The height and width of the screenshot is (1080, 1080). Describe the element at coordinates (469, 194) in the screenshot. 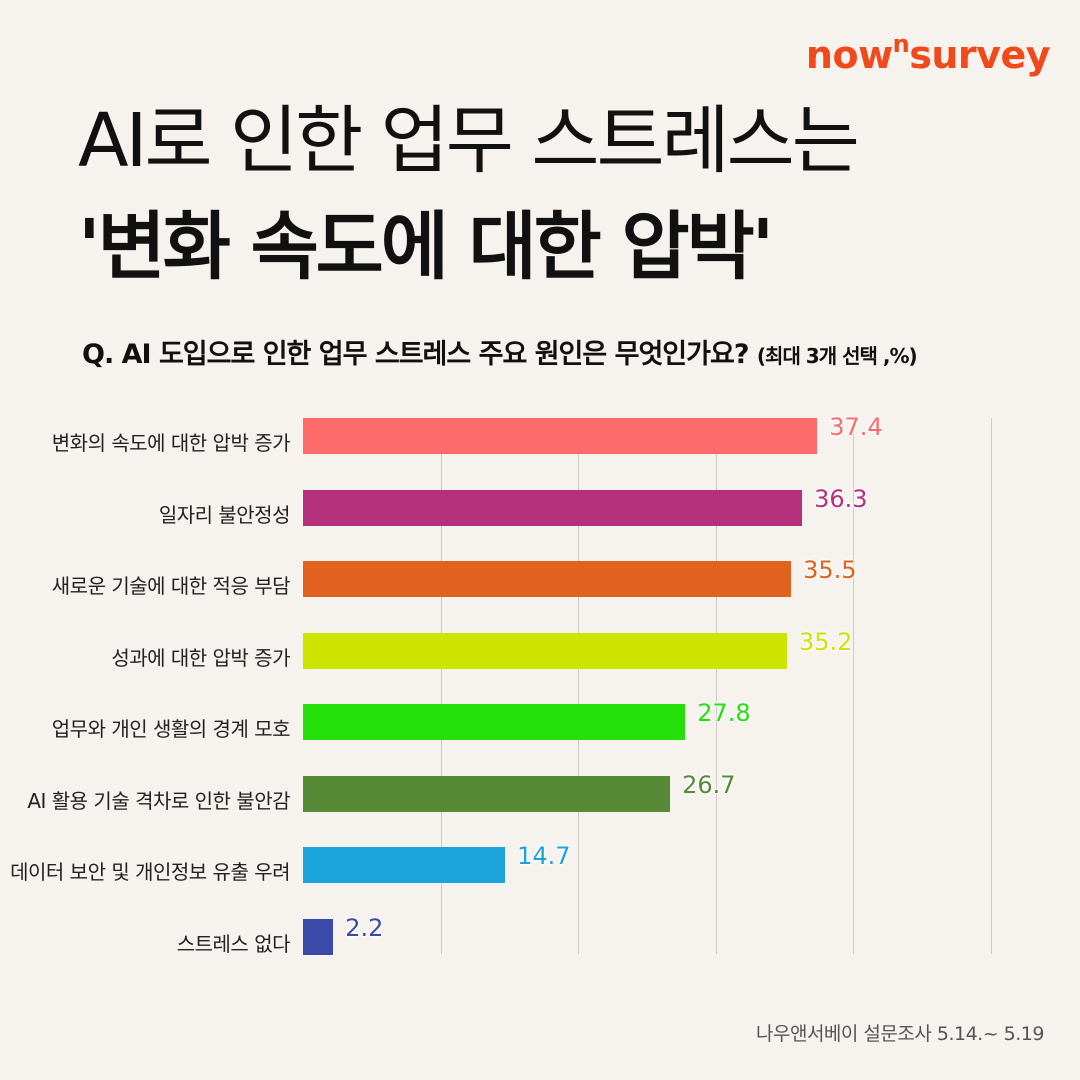

I see `headline: AI로 인한 업무 스트레스는 '변화 속도에 대한 압박'` at that location.